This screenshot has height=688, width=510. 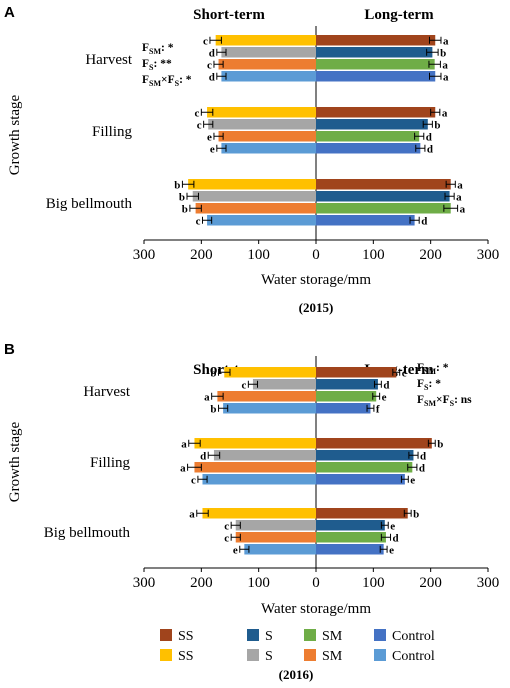 I want to click on panel-b-letter: B, so click(x=9, y=349).